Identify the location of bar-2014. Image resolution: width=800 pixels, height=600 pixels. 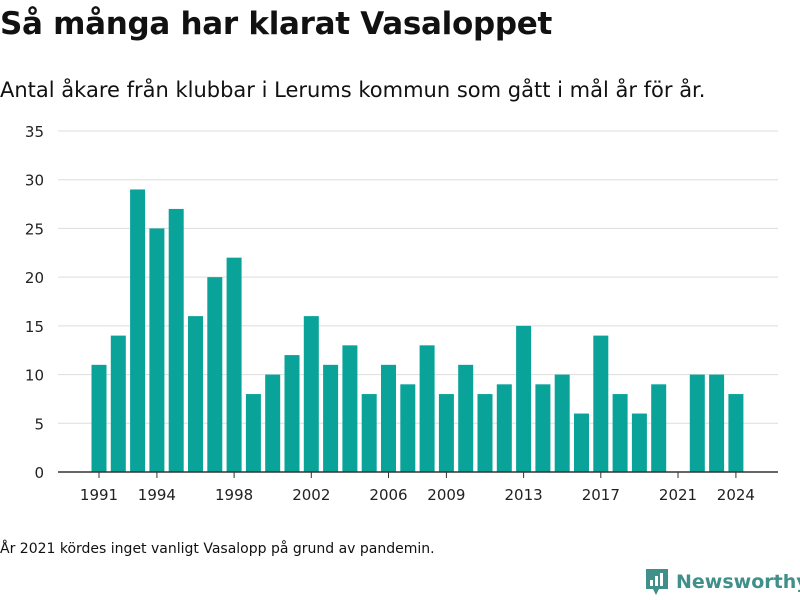
(543, 428).